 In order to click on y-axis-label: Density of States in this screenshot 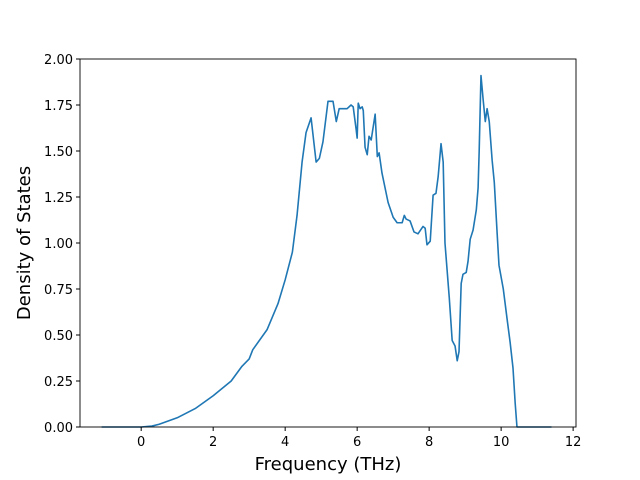, I will do `click(24, 243)`.